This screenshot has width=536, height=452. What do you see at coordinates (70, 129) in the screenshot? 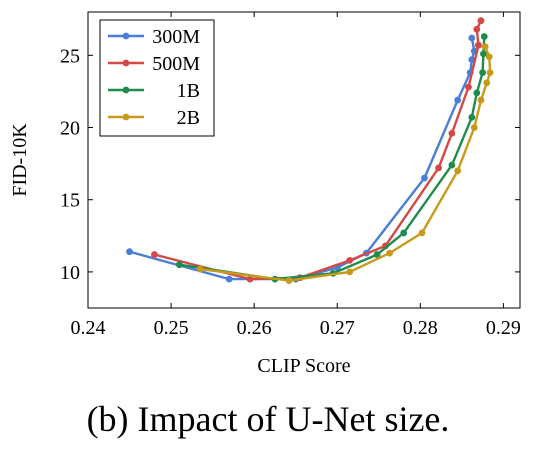
I see `y-tick-label: 20` at bounding box center [70, 129].